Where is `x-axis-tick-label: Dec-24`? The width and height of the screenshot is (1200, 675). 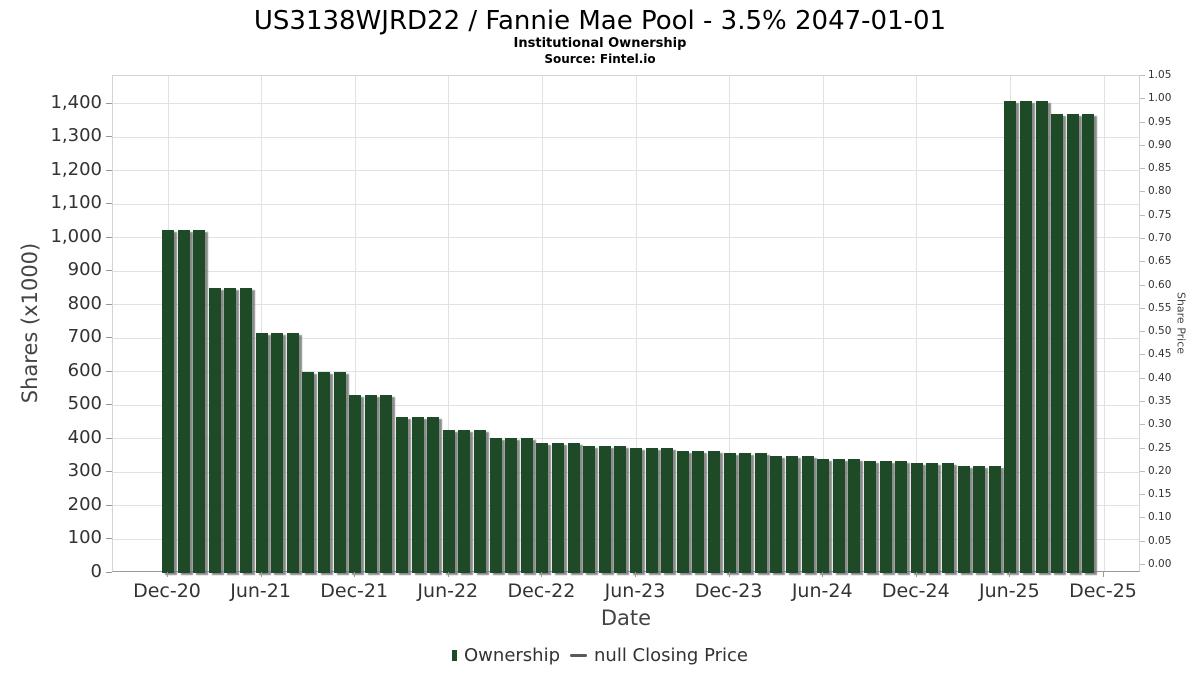
x-axis-tick-label: Dec-24 is located at coordinates (915, 591).